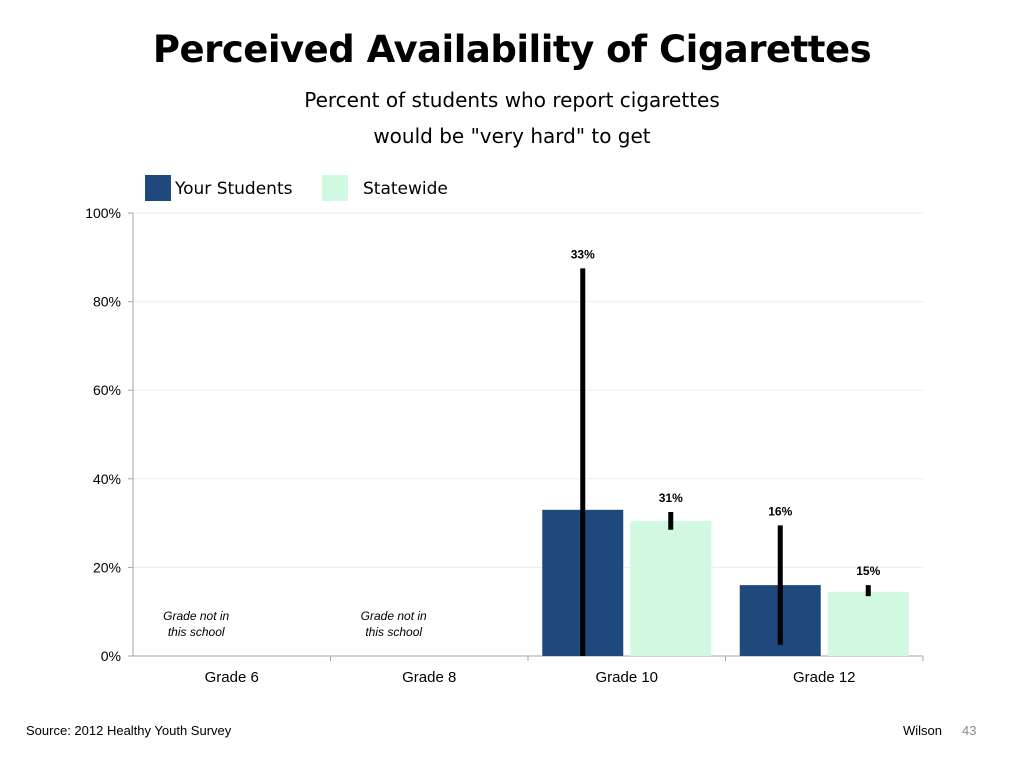  What do you see at coordinates (512, 136) in the screenshot?
I see `slide-subtitle-line-2: would be "very hard" to get` at bounding box center [512, 136].